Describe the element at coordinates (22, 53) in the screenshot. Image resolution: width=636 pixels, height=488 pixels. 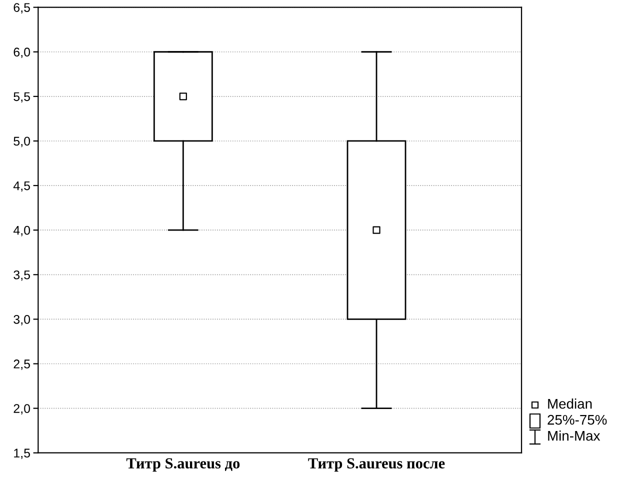
I see `y-tick-label: 6,0` at that location.